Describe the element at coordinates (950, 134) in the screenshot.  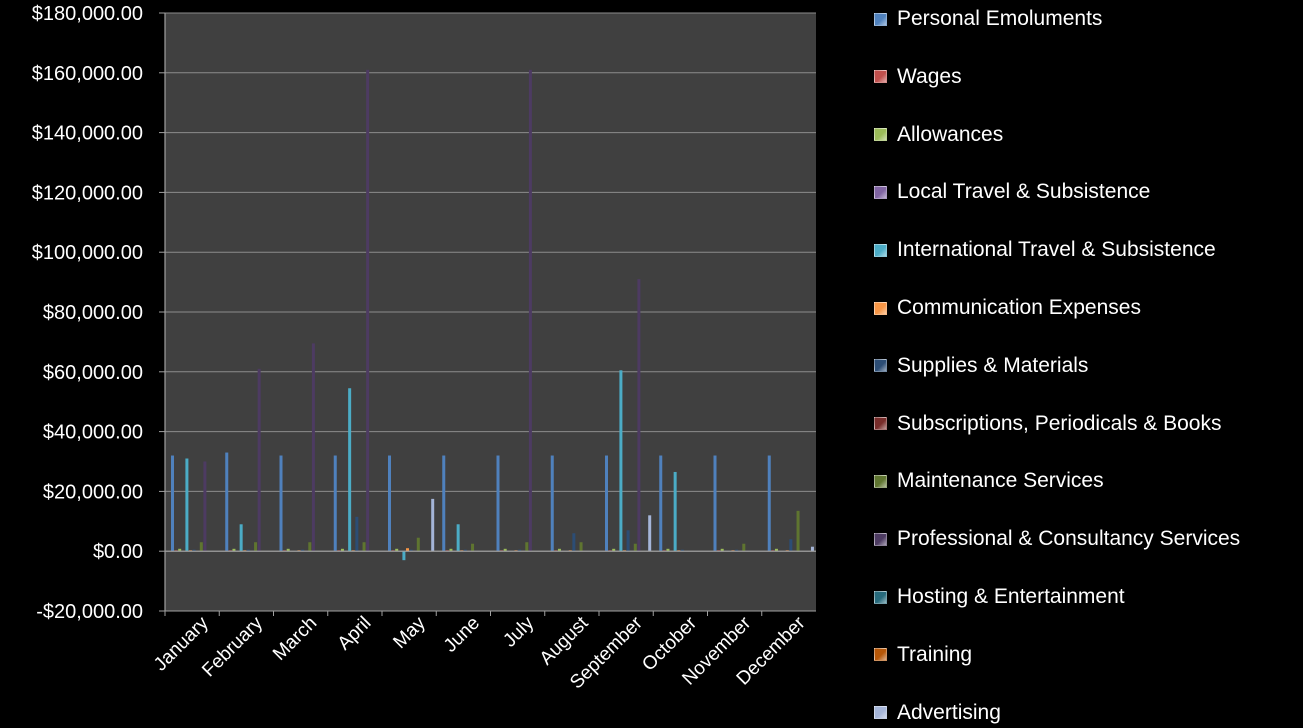
I see `legend-label: Allowances` at that location.